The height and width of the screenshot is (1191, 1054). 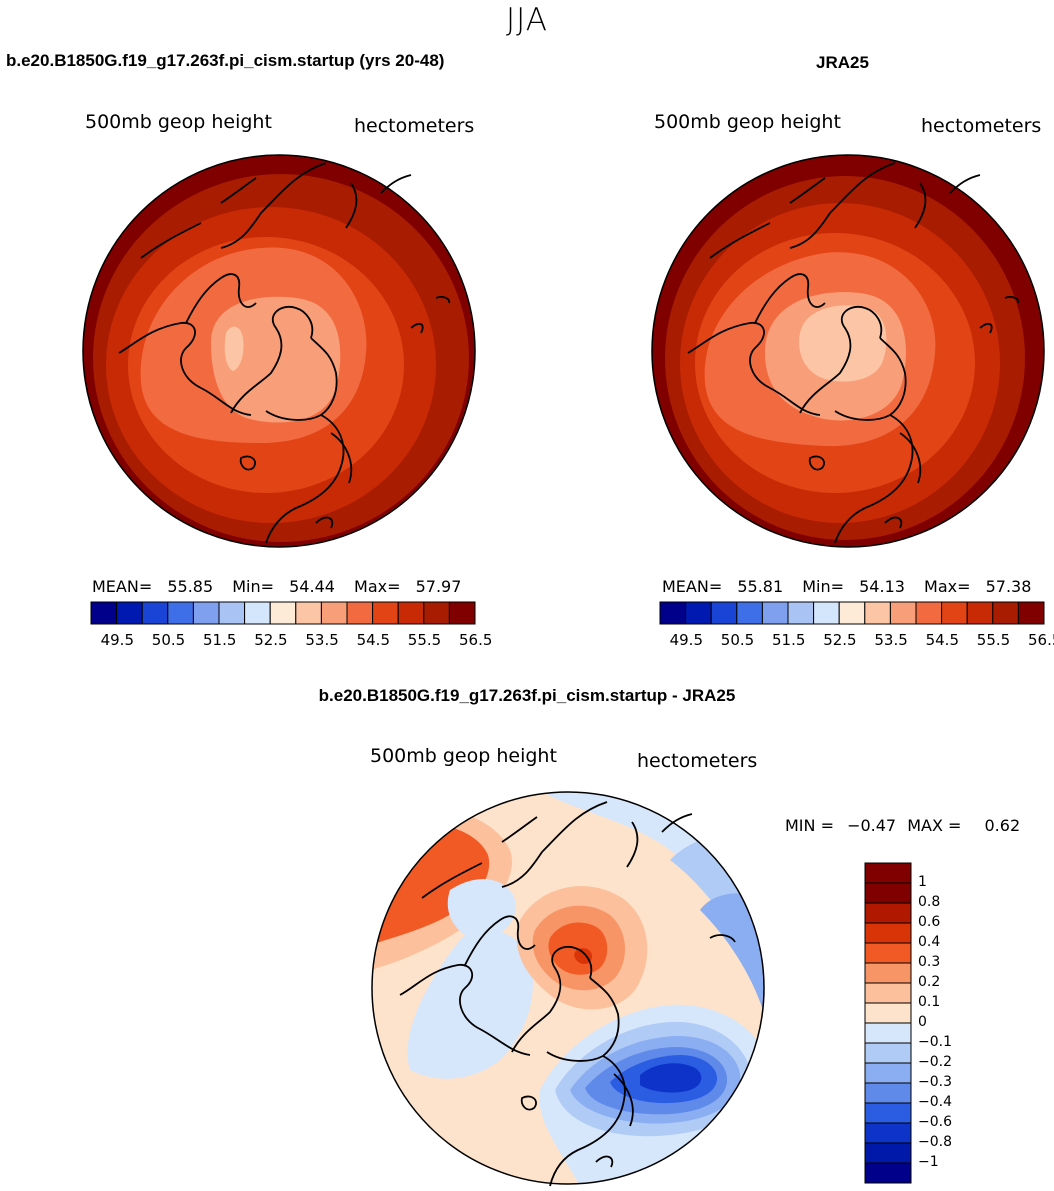 What do you see at coordinates (993, 640) in the screenshot?
I see `colorbar-tick-label: 55.5` at bounding box center [993, 640].